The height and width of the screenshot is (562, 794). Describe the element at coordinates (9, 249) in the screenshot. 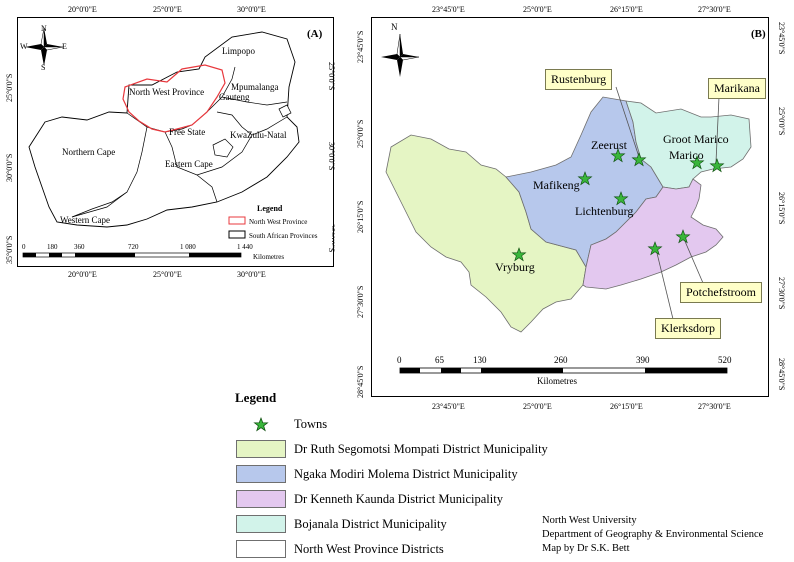

I see `panel-a-left-coord: 35°0'0"S` at that location.